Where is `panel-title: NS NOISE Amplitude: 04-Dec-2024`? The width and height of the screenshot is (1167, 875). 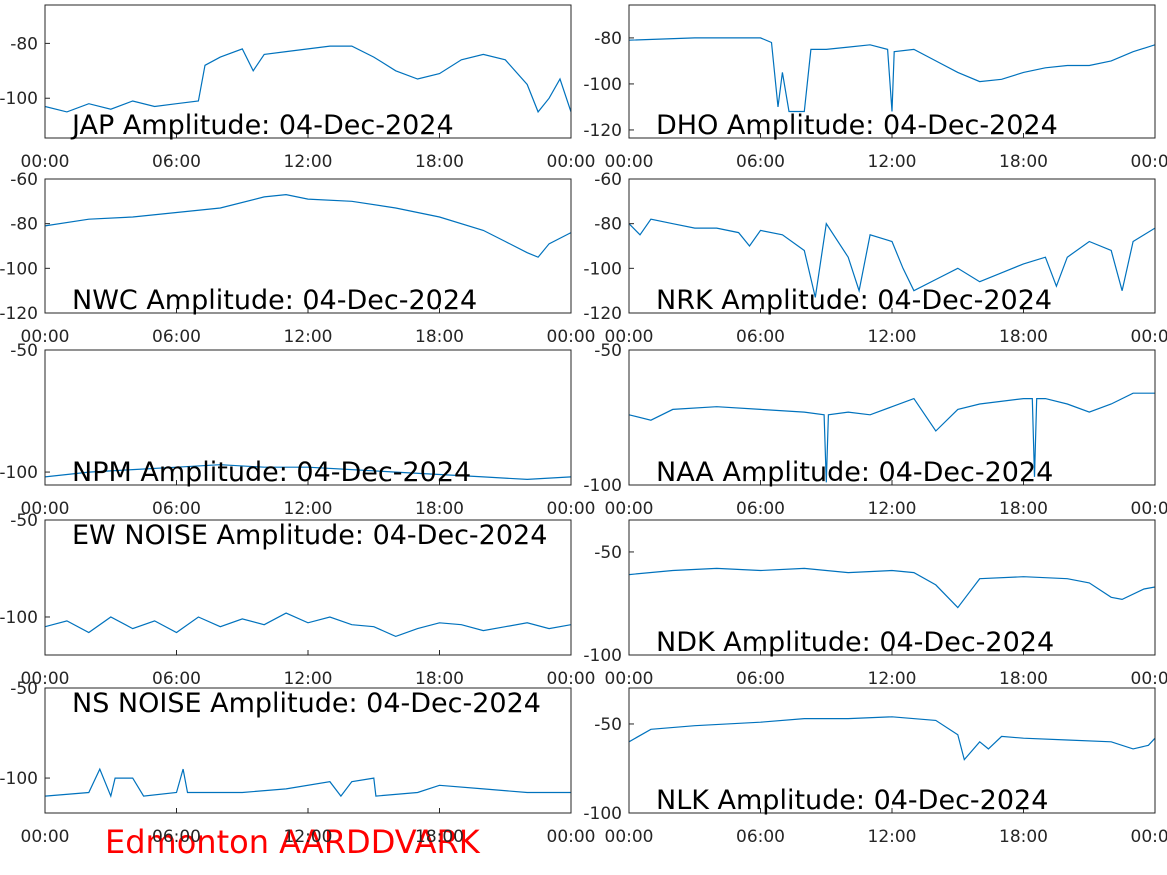
panel-title: NS NOISE Amplitude: 04-Dec-2024 is located at coordinates (306, 703).